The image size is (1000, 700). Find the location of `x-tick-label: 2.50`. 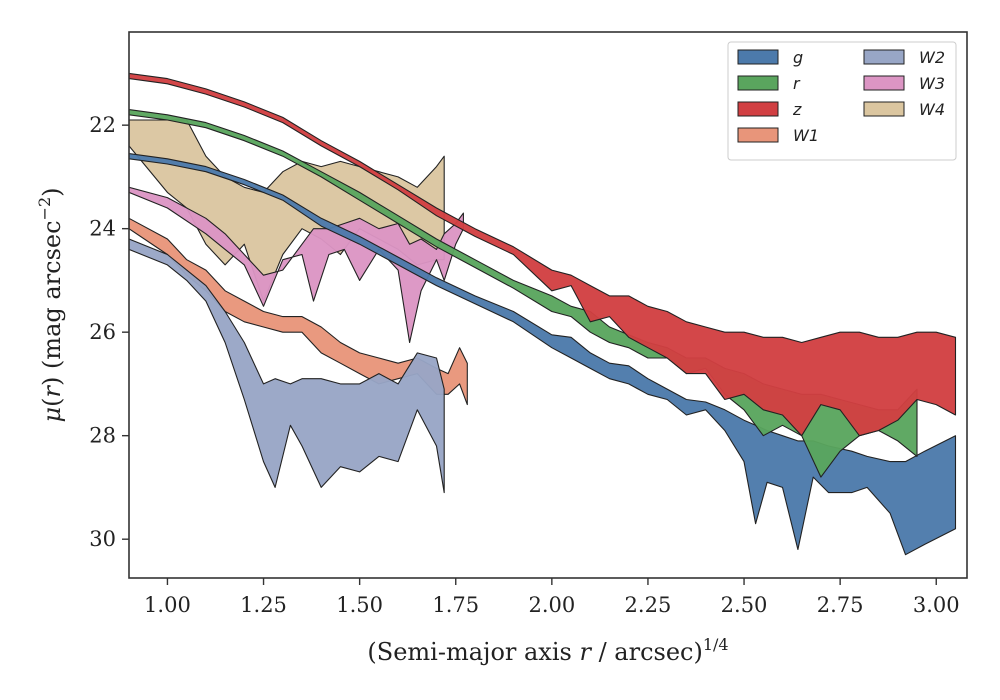

x-tick-label: 2.50 is located at coordinates (744, 605).